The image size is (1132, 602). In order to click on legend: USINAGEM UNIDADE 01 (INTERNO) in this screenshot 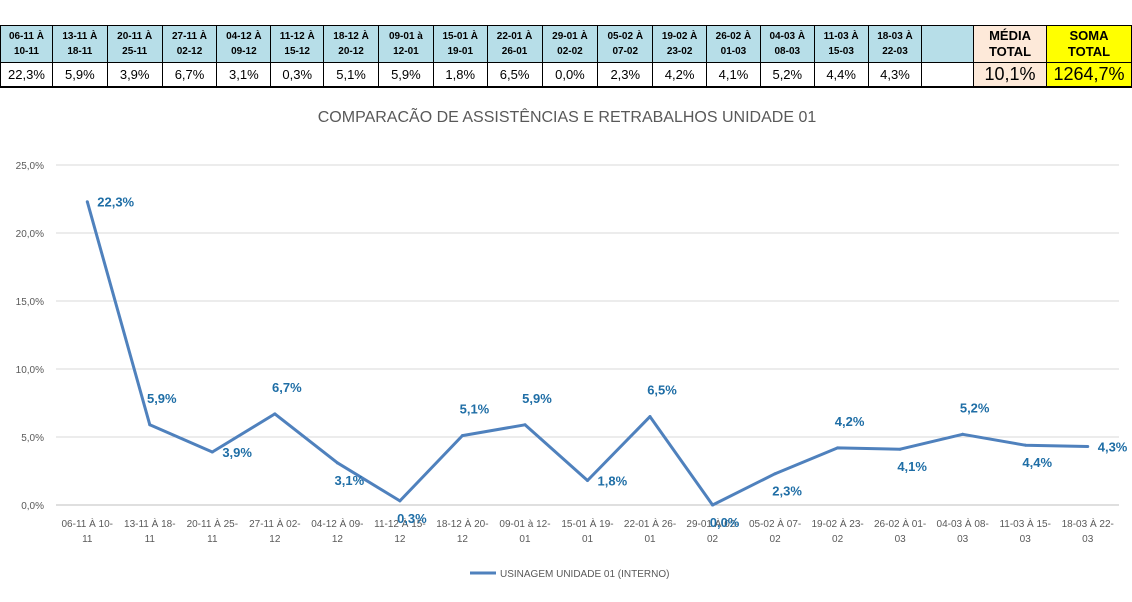, I will do `click(569, 574)`.